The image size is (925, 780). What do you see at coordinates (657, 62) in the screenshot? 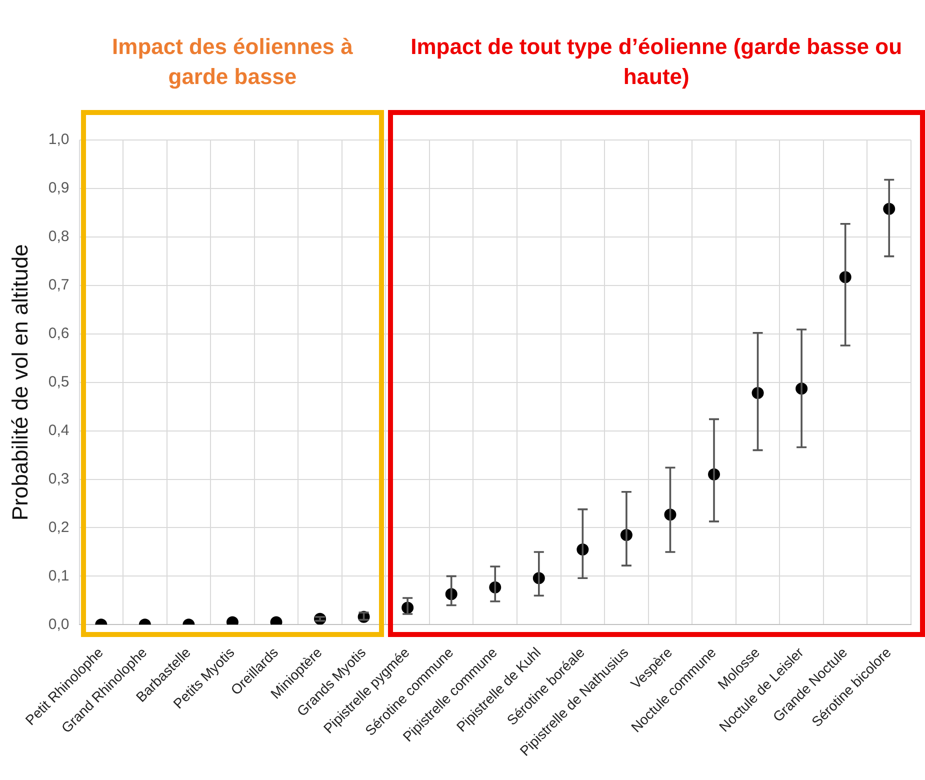
I see `text: Impact de tout type d’éolienne (garde basse ou haute)` at bounding box center [657, 62].